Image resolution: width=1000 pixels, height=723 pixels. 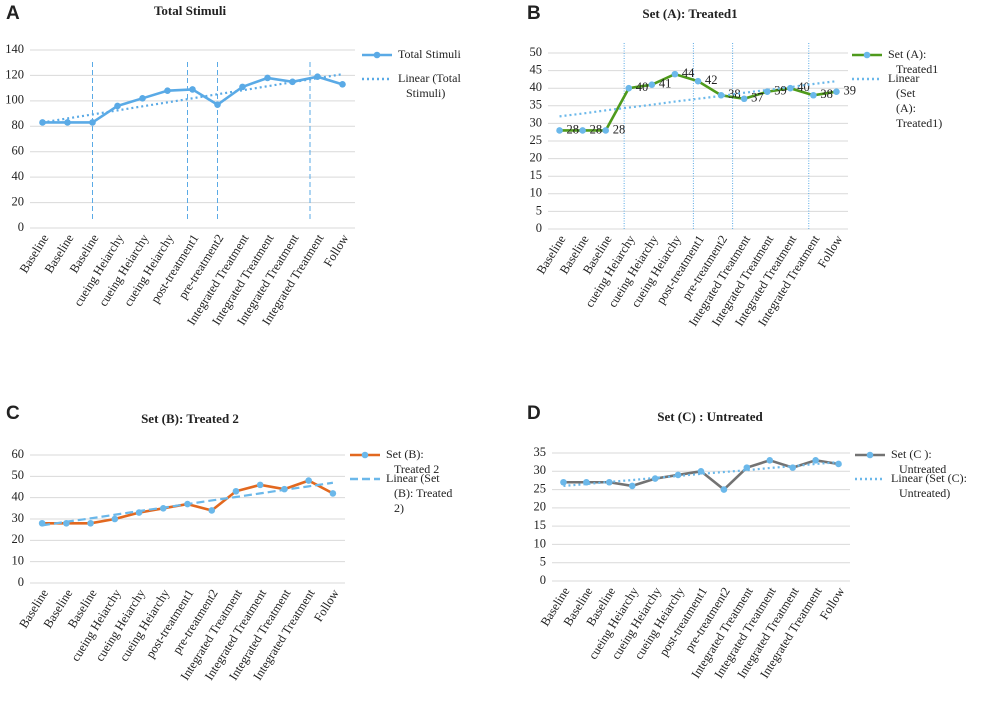 What do you see at coordinates (18, 125) in the screenshot?
I see `y-tick-label: 80` at bounding box center [18, 125].